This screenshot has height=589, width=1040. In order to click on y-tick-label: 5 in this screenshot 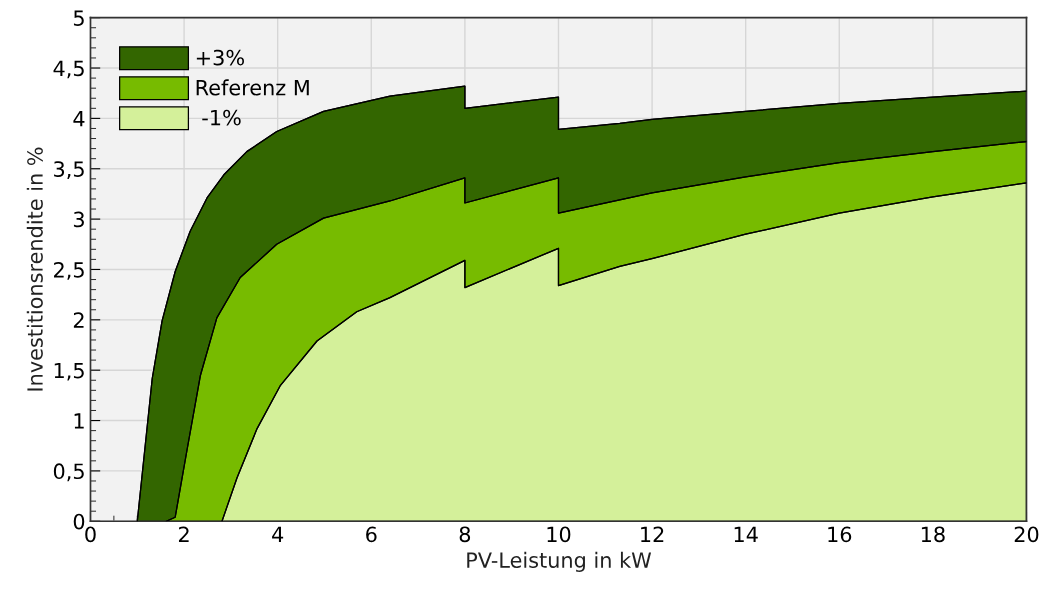, I will do `click(78, 18)`.